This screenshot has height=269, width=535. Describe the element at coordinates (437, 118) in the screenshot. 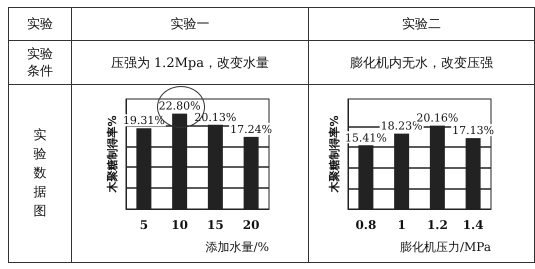

I see `data-label: 20.16%` at that location.